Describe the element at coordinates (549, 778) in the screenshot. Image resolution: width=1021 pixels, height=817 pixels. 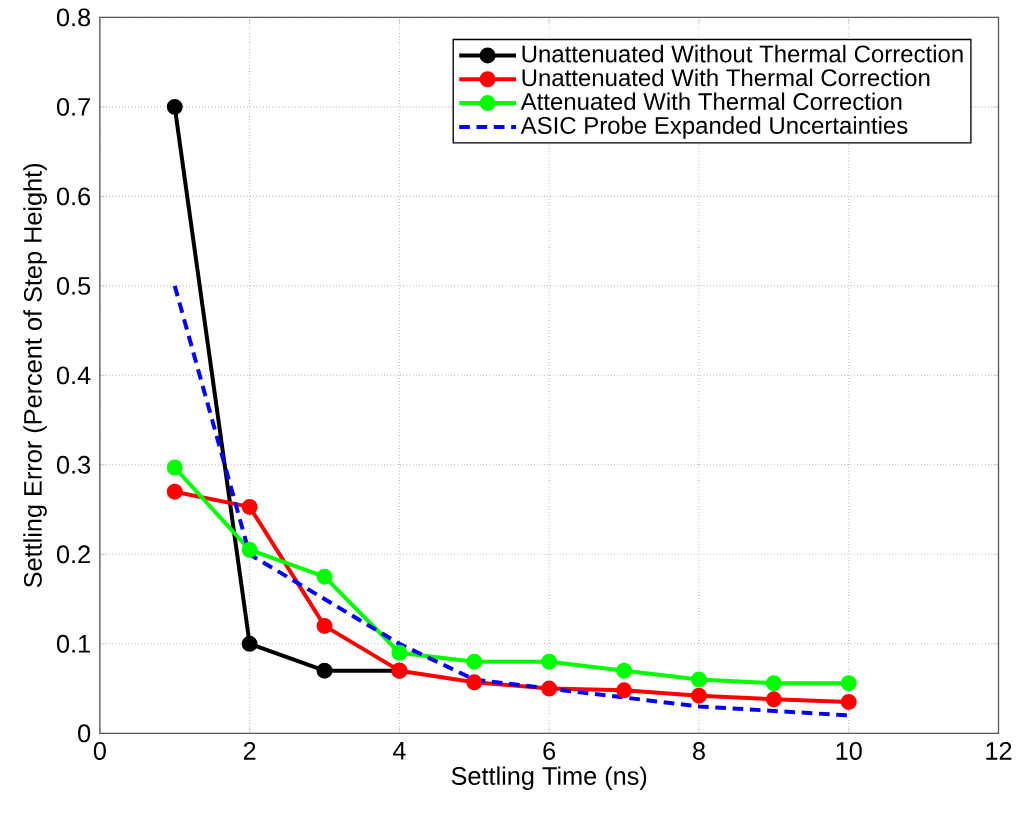
I see `x-axis-title: Settling Time (ns)` at that location.